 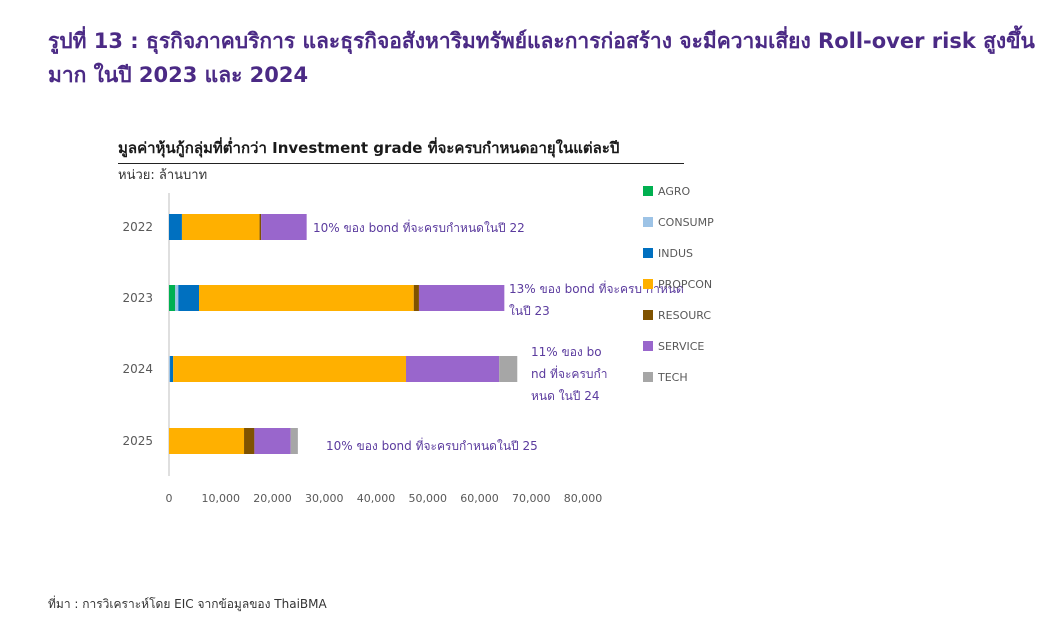 I want to click on x-tick-label: 60,000, so click(x=479, y=498).